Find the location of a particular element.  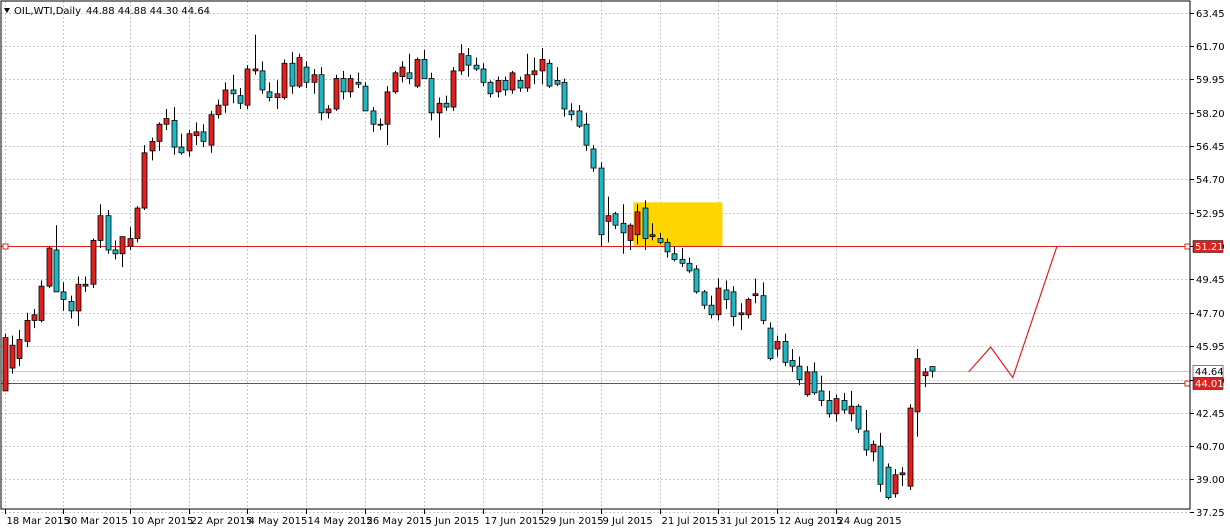

y-tick-label: 37.25 is located at coordinates (1210, 513).